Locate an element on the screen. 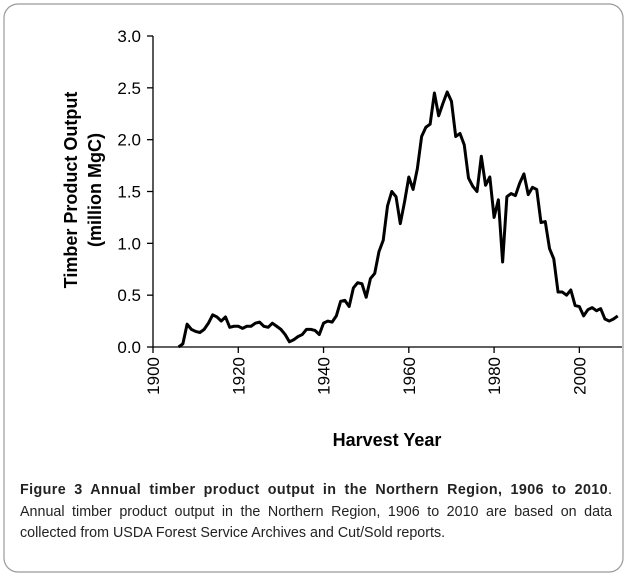 The width and height of the screenshot is (627, 577). y-tick-label: 1.0 is located at coordinates (129, 243).